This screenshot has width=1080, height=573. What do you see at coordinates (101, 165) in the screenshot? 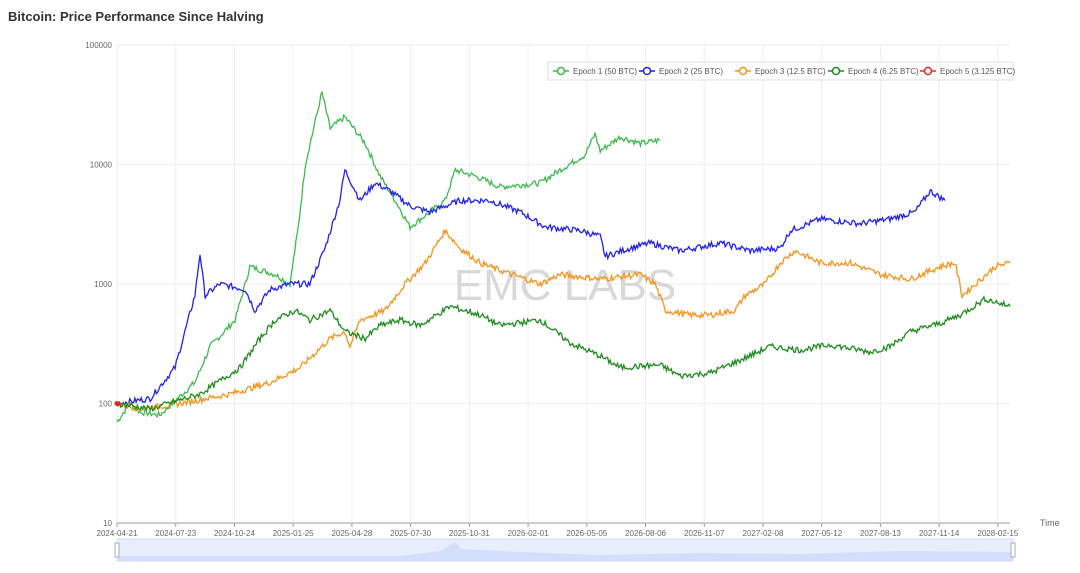
I see `y-tick-label: 10000` at bounding box center [101, 165].